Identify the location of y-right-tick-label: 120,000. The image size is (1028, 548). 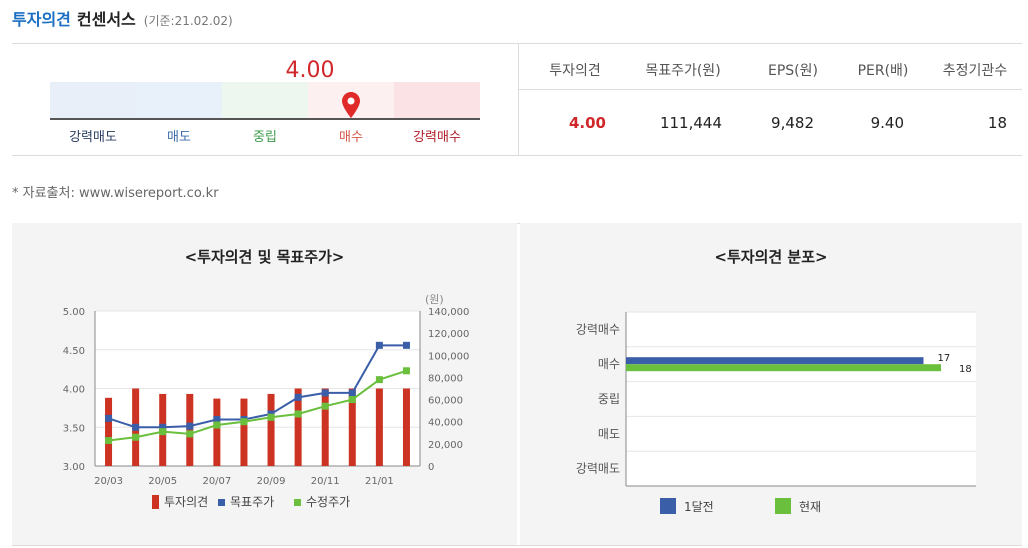
(448, 334).